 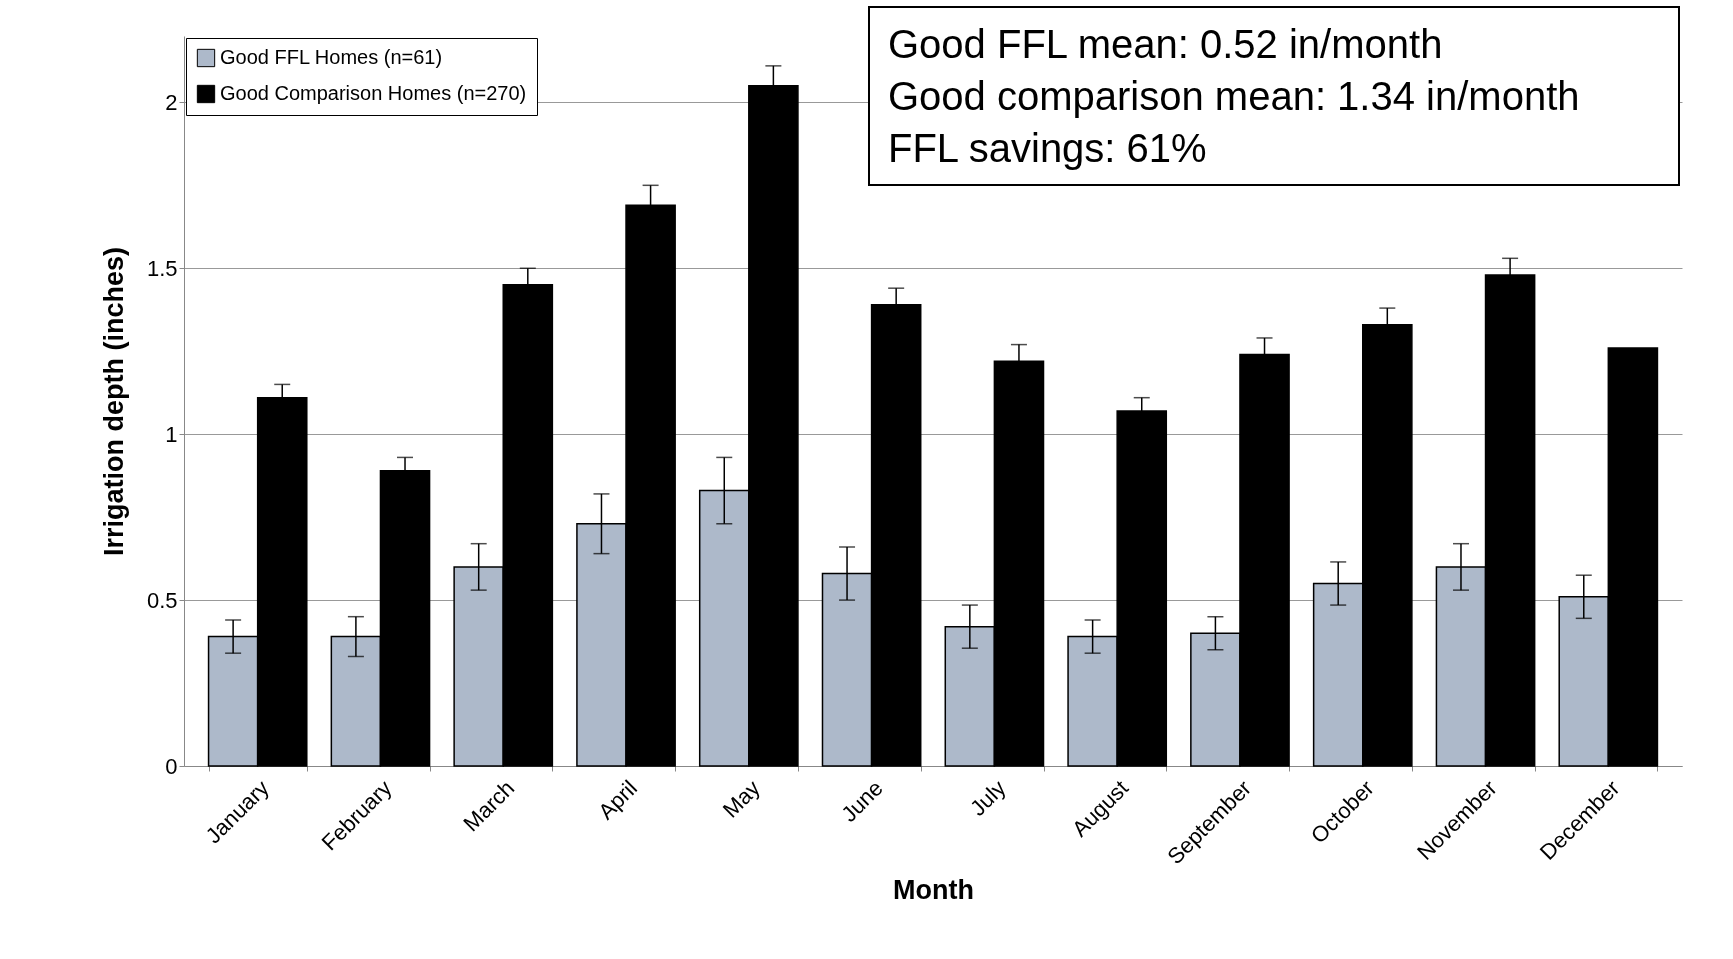 What do you see at coordinates (171, 102) in the screenshot?
I see `y-tick-label: 2` at bounding box center [171, 102].